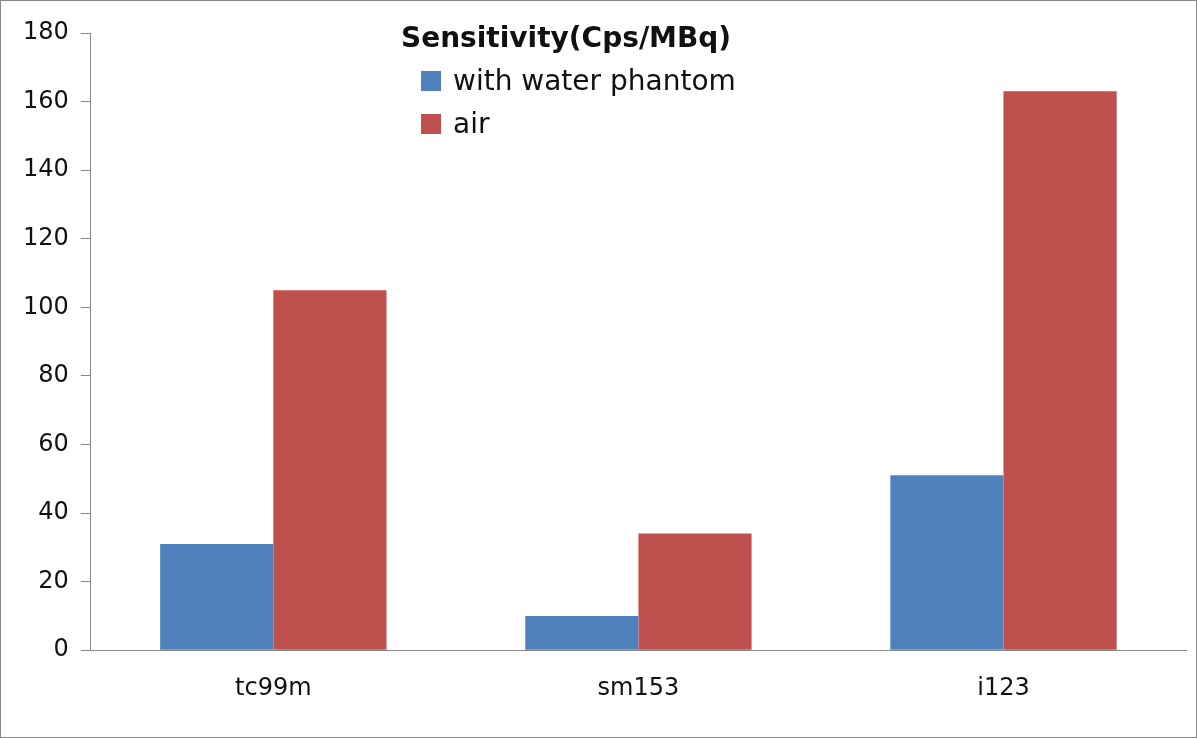 Image resolution: width=1197 pixels, height=738 pixels. Describe the element at coordinates (594, 80) in the screenshot. I see `legend-label: with water phantom` at that location.